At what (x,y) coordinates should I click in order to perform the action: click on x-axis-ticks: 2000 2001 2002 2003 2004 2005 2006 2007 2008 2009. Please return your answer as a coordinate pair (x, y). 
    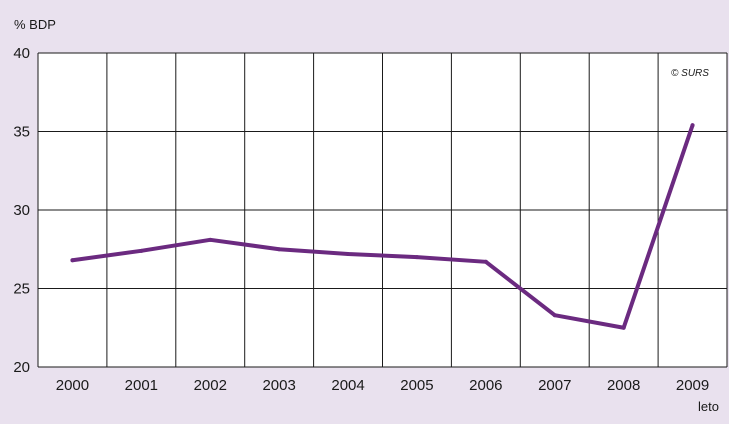
    Looking at the image, I should click on (382, 385).